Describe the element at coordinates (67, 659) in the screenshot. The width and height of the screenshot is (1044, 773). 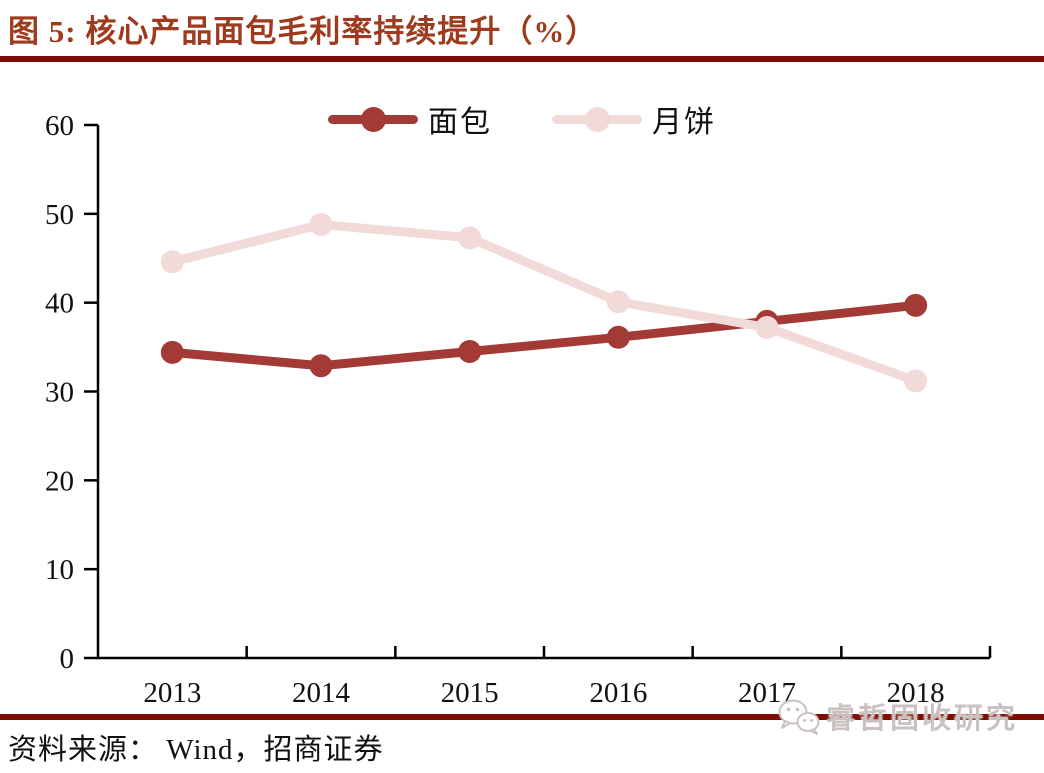
I see `y-axis-label: 0` at that location.